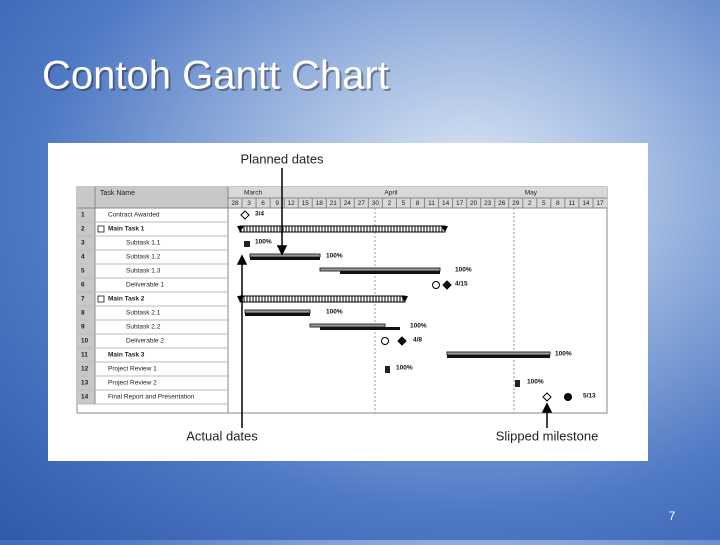  Describe the element at coordinates (531, 193) in the screenshot. I see `month-label: May` at that location.